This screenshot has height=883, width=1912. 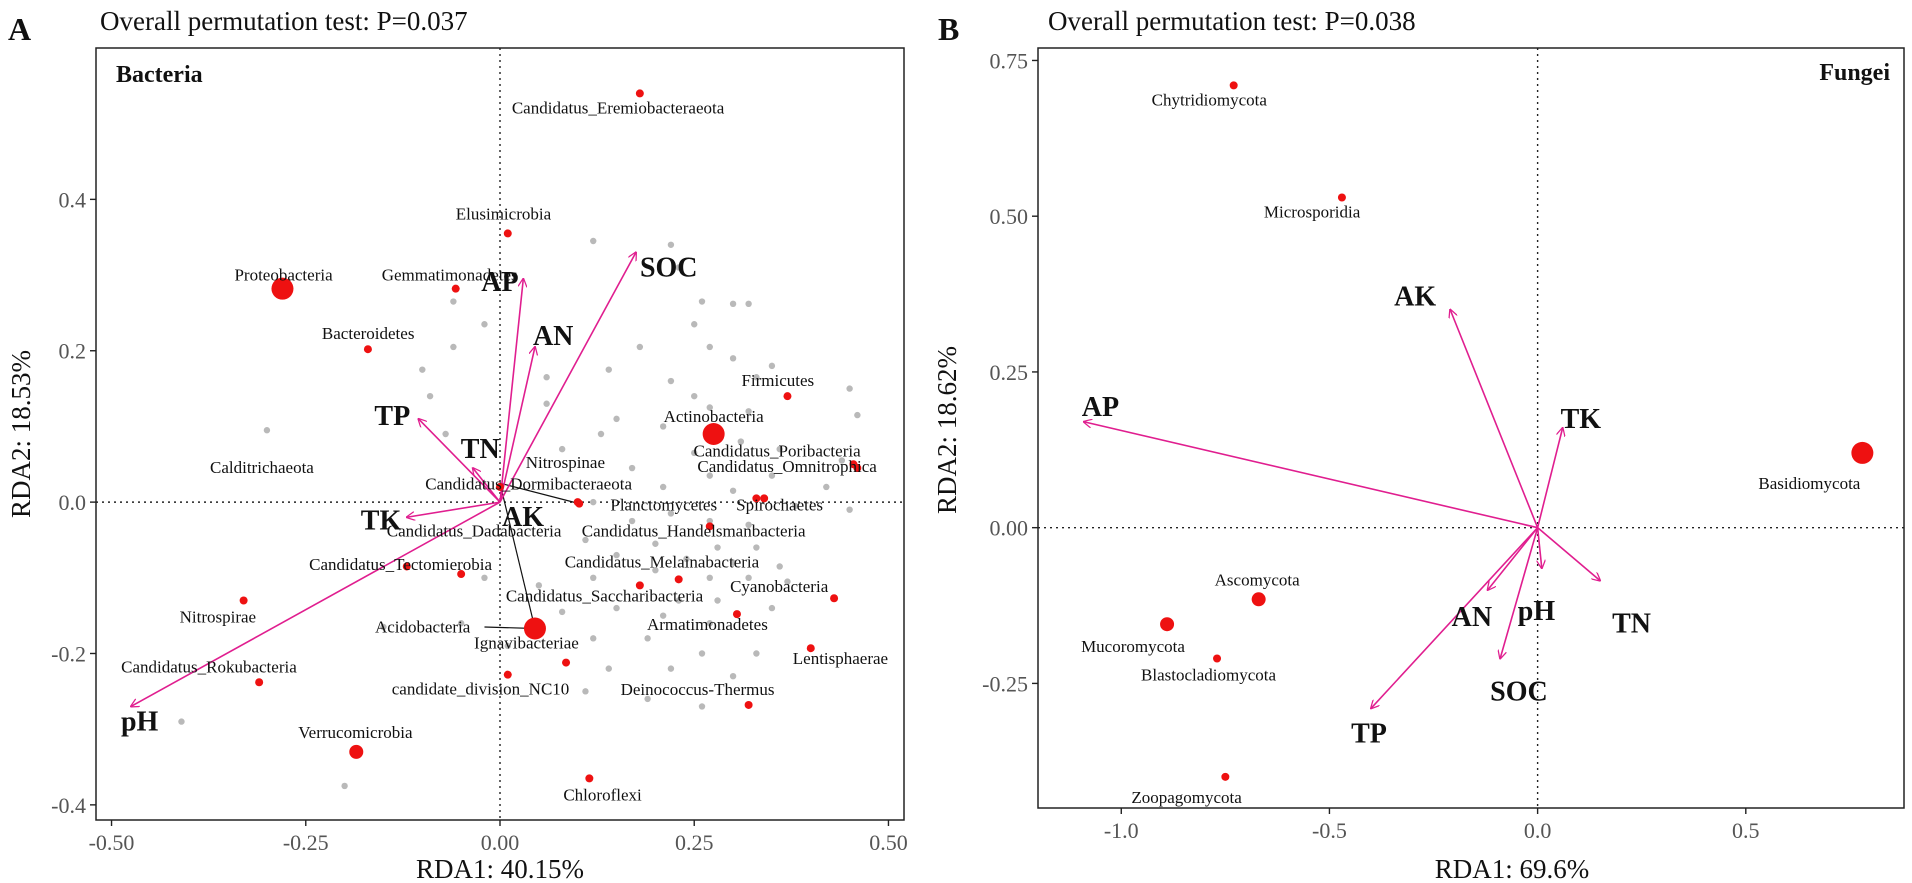 I want to click on panel-b-arrow-tn, so click(x=1568, y=554).